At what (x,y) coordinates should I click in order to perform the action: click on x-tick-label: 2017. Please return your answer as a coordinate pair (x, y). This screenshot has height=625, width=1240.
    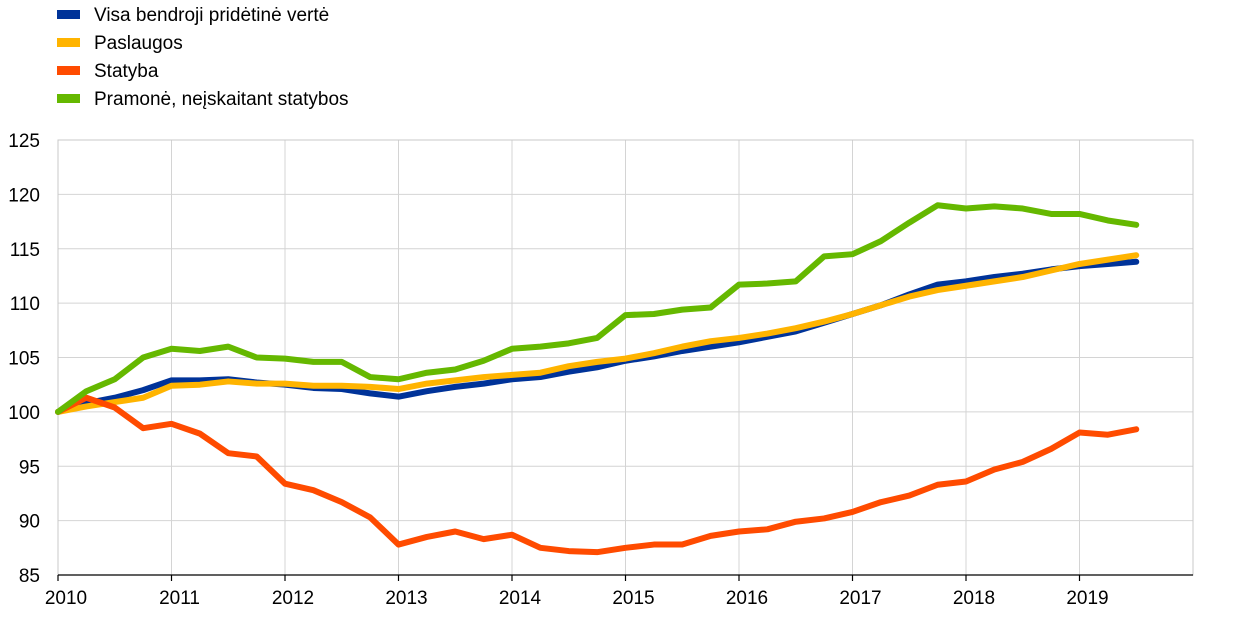
    Looking at the image, I should click on (860, 598).